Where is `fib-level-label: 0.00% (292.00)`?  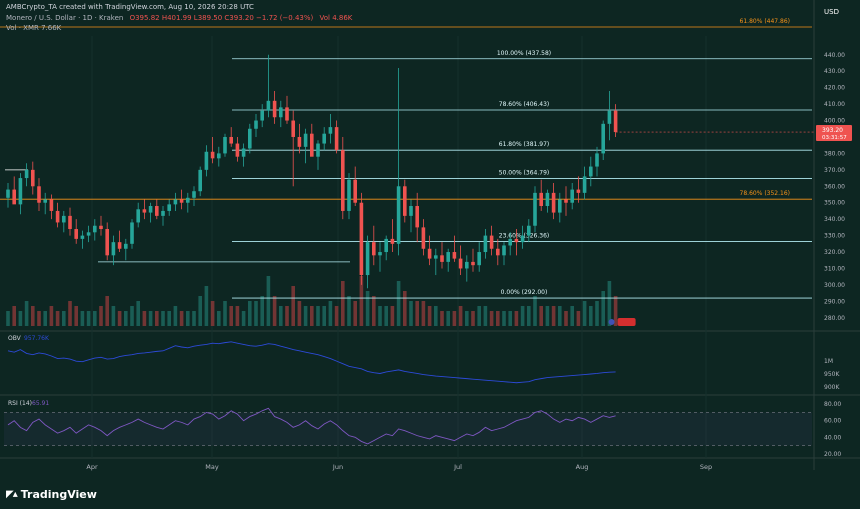
fib-level-label: 0.00% (292.00) is located at coordinates (524, 292).